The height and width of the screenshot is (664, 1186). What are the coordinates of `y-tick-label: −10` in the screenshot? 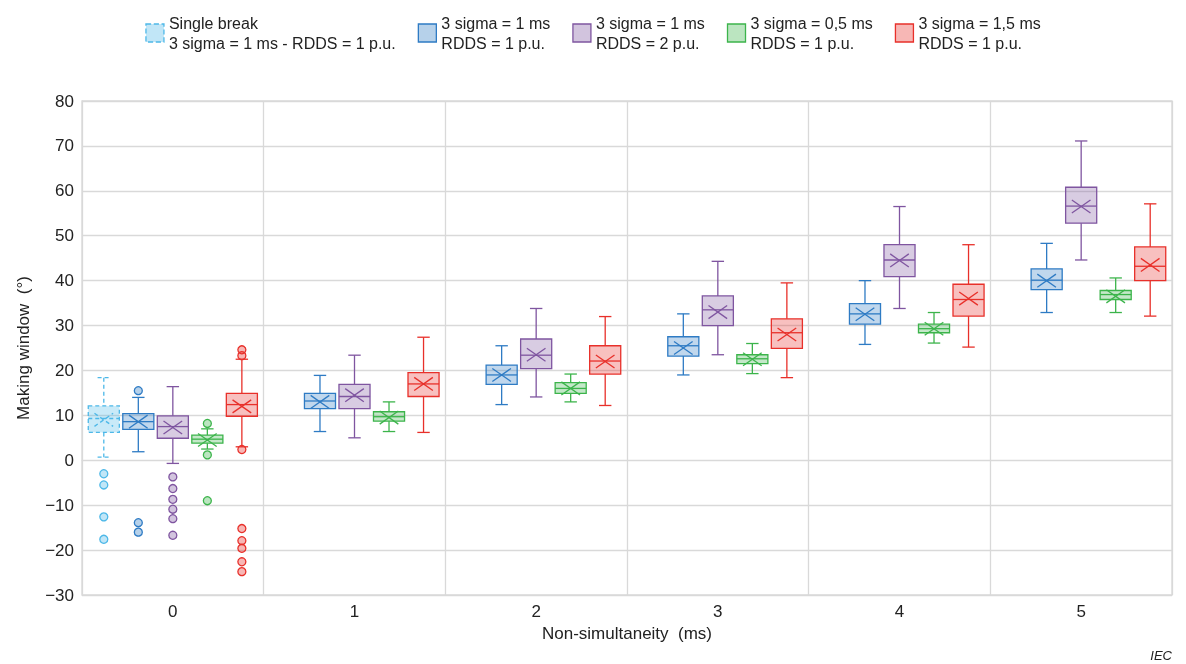 It's located at (59, 505).